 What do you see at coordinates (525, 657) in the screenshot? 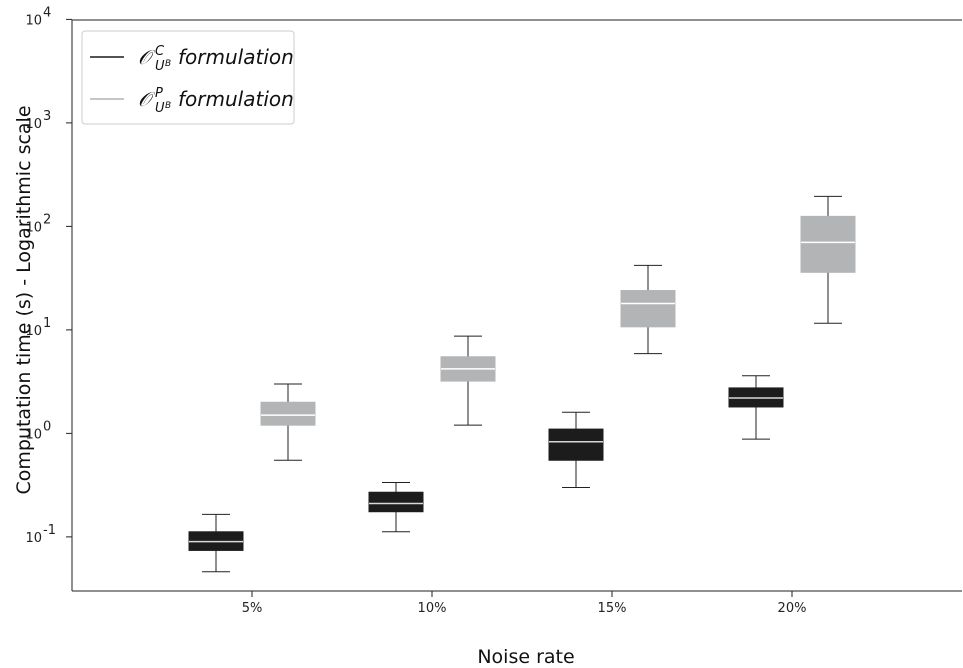
I see `x-axis-label: Noise rate` at bounding box center [525, 657].